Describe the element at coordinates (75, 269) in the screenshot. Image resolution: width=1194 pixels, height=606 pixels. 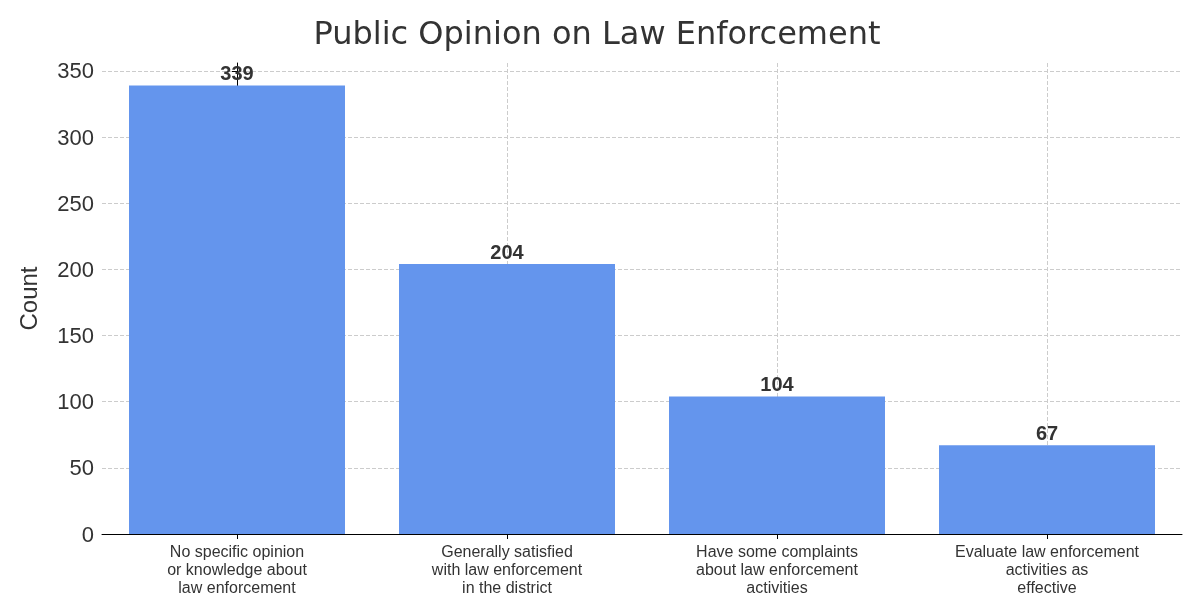
I see `y-tick-label: 200` at that location.